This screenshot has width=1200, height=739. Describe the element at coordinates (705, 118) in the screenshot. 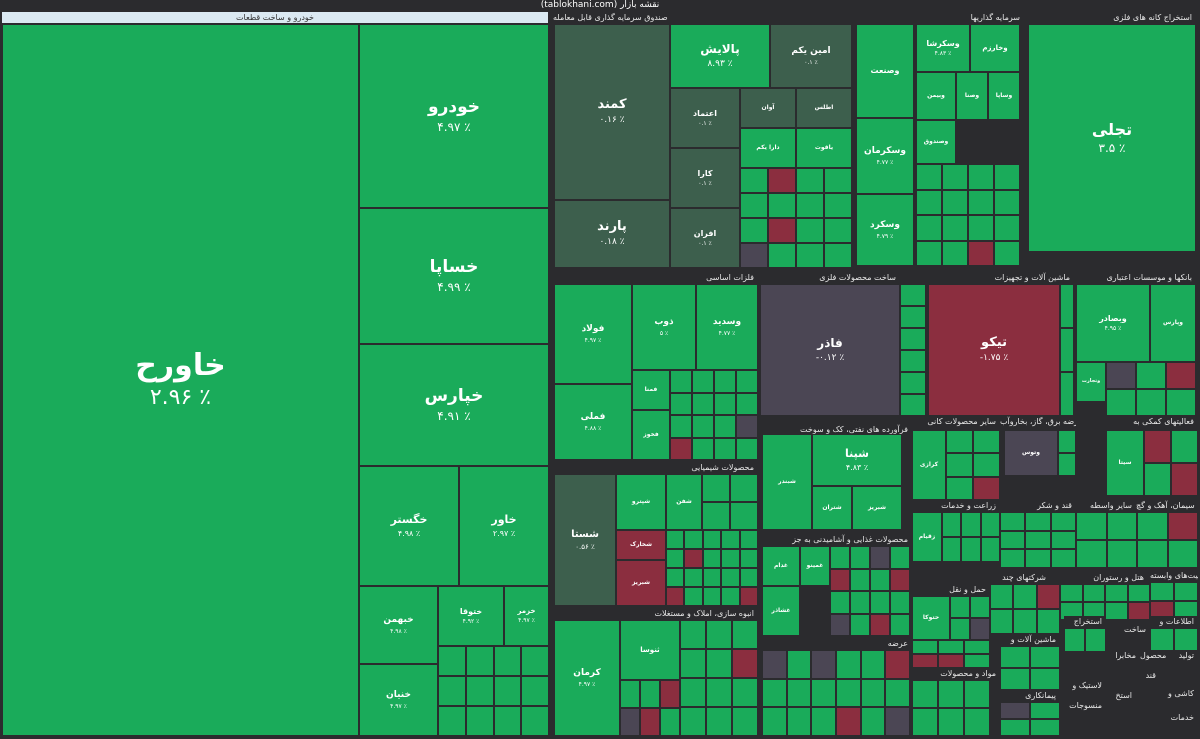

I see `symbol-tile: اعتماد ۰.۱ ٪` at that location.